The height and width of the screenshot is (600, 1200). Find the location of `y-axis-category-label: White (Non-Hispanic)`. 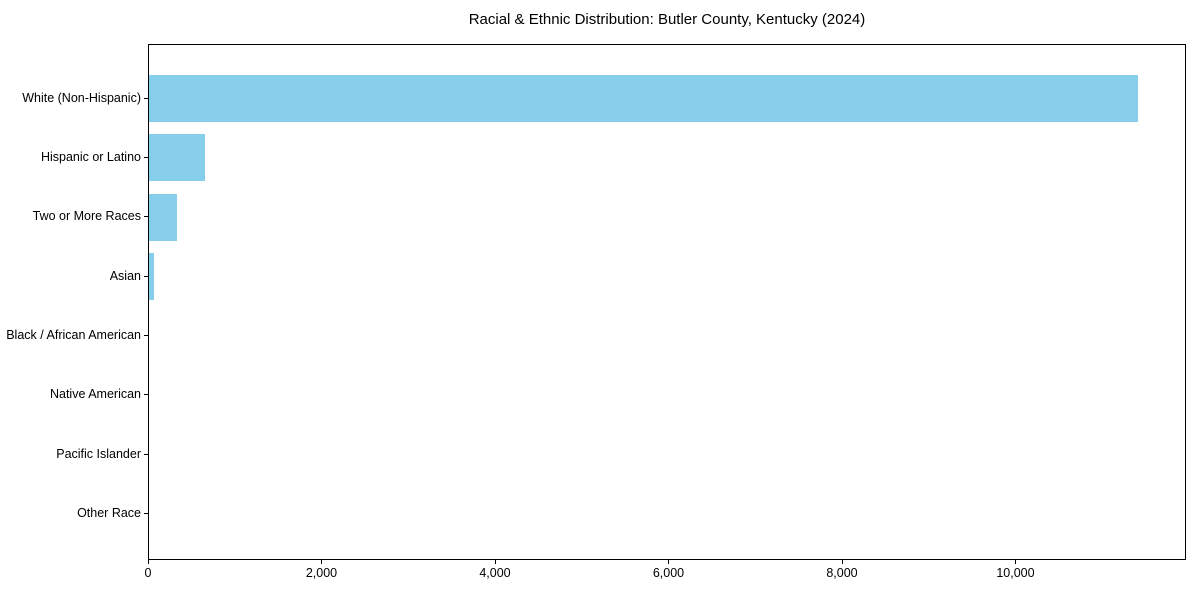

y-axis-category-label: White (Non-Hispanic) is located at coordinates (81, 97).